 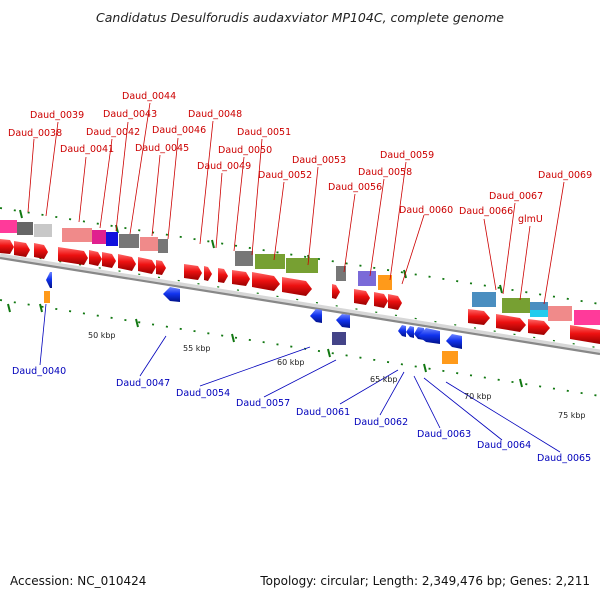 I want to click on gene-label: Daud_0042, so click(x=113, y=132).